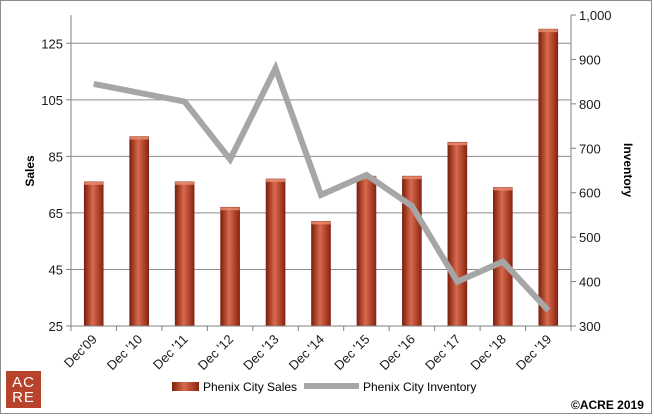 The image size is (654, 416). What do you see at coordinates (170, 352) in the screenshot?
I see `x-tick-label: Dec '11` at bounding box center [170, 352].